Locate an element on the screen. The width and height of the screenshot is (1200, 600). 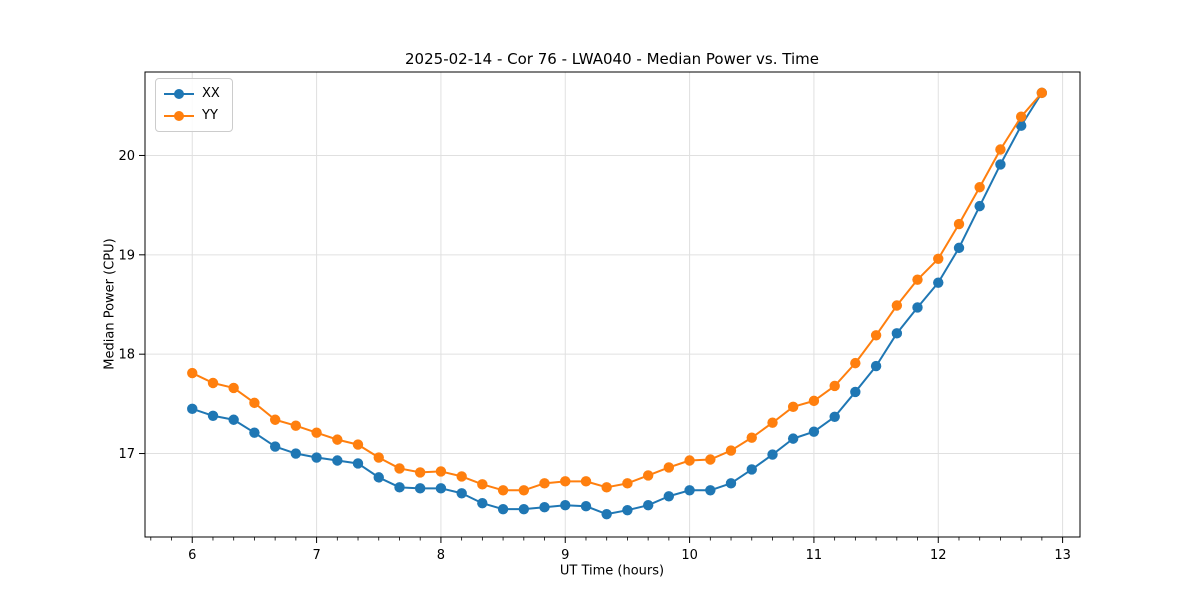
svg-text: 13 is located at coordinates (1062, 555).